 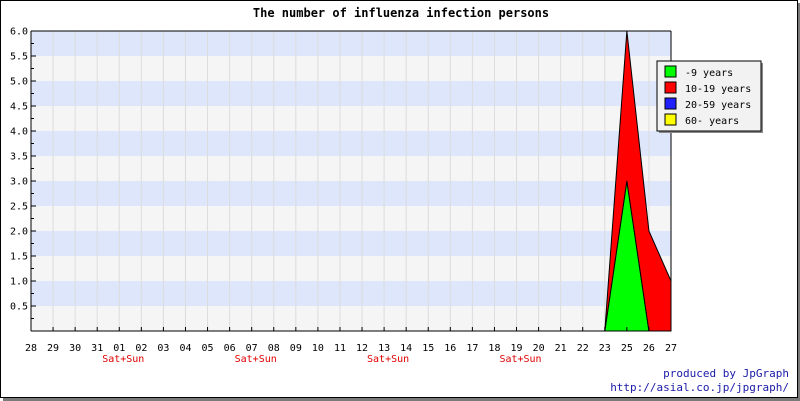 I want to click on x-tick-label: 02, so click(x=141, y=348).